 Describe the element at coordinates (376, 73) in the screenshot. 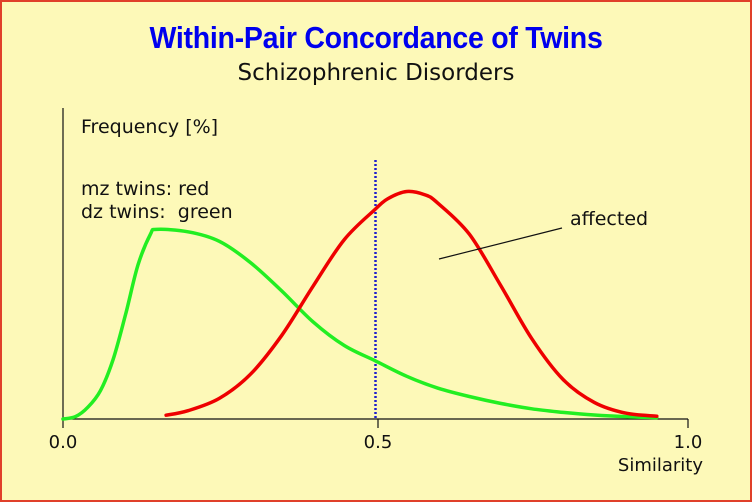

I see `chart-subtitle: Schizophrenic Disorders` at that location.